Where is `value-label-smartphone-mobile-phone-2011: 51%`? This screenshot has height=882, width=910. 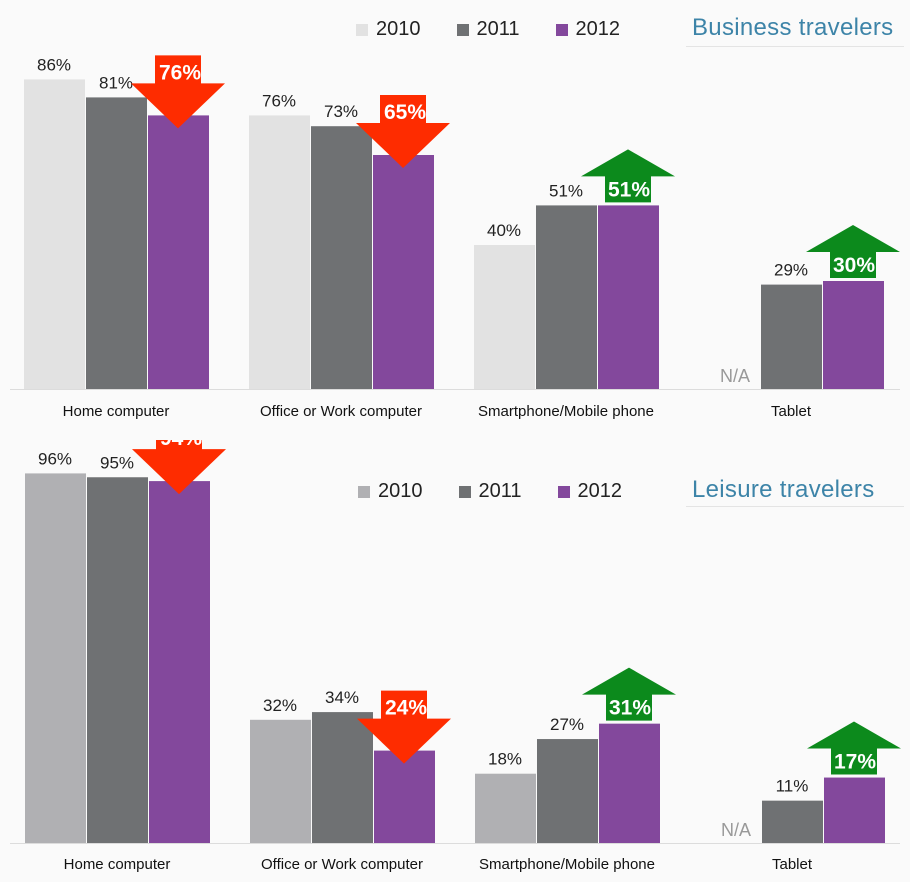
value-label-smartphone-mobile-phone-2011: 51% is located at coordinates (566, 190).